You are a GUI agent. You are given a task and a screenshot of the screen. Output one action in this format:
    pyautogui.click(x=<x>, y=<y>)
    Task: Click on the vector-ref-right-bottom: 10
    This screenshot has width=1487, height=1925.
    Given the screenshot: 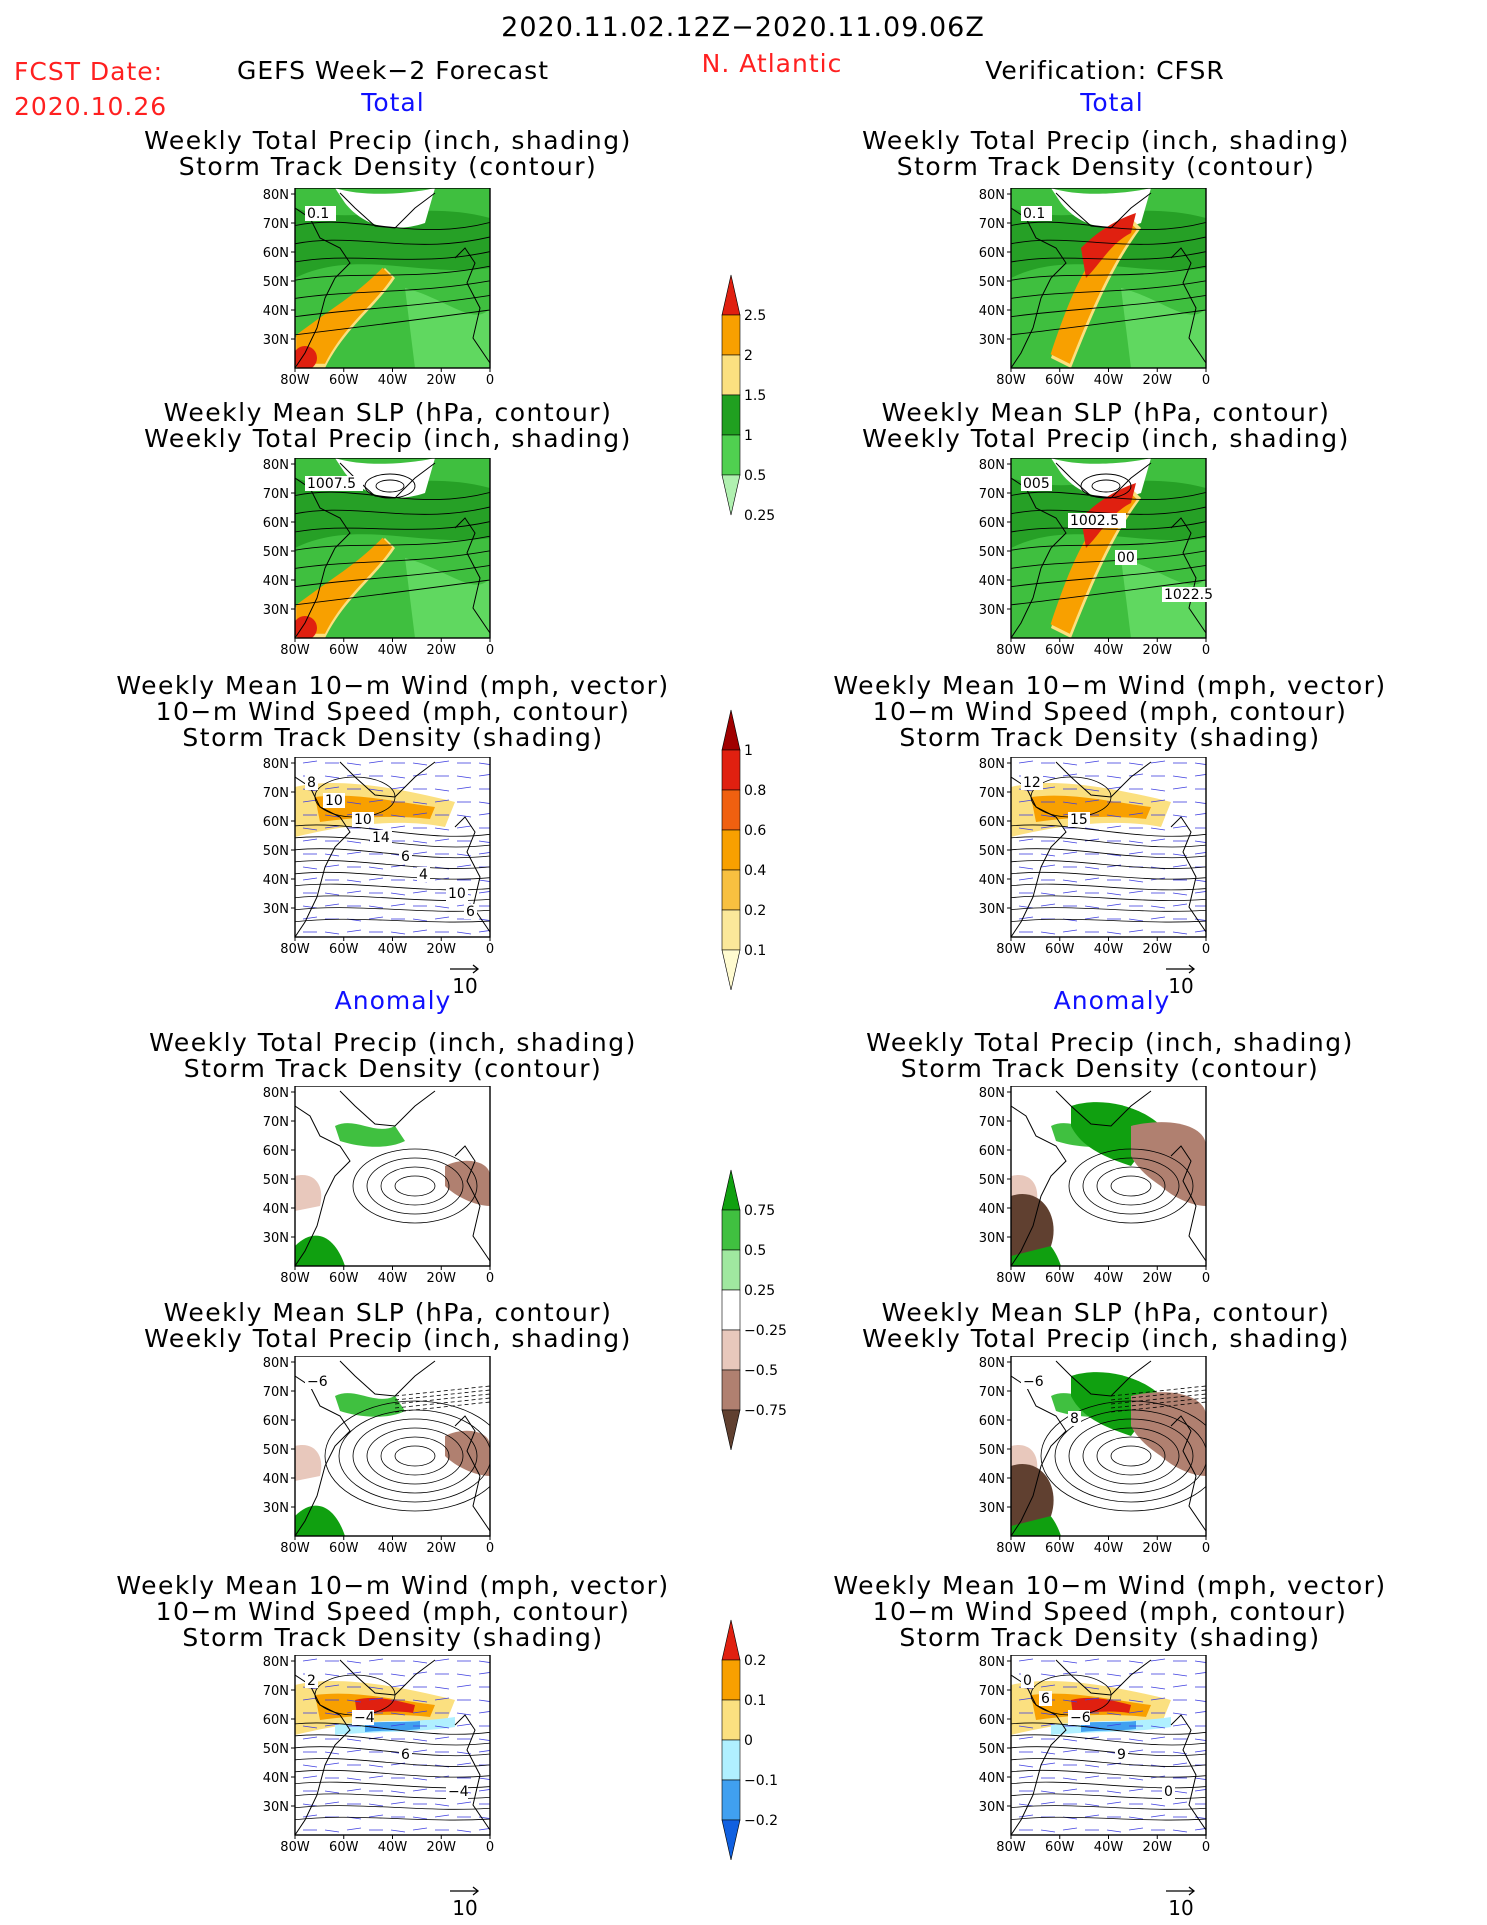 What is the action you would take?
    pyautogui.click(x=1181, y=1903)
    